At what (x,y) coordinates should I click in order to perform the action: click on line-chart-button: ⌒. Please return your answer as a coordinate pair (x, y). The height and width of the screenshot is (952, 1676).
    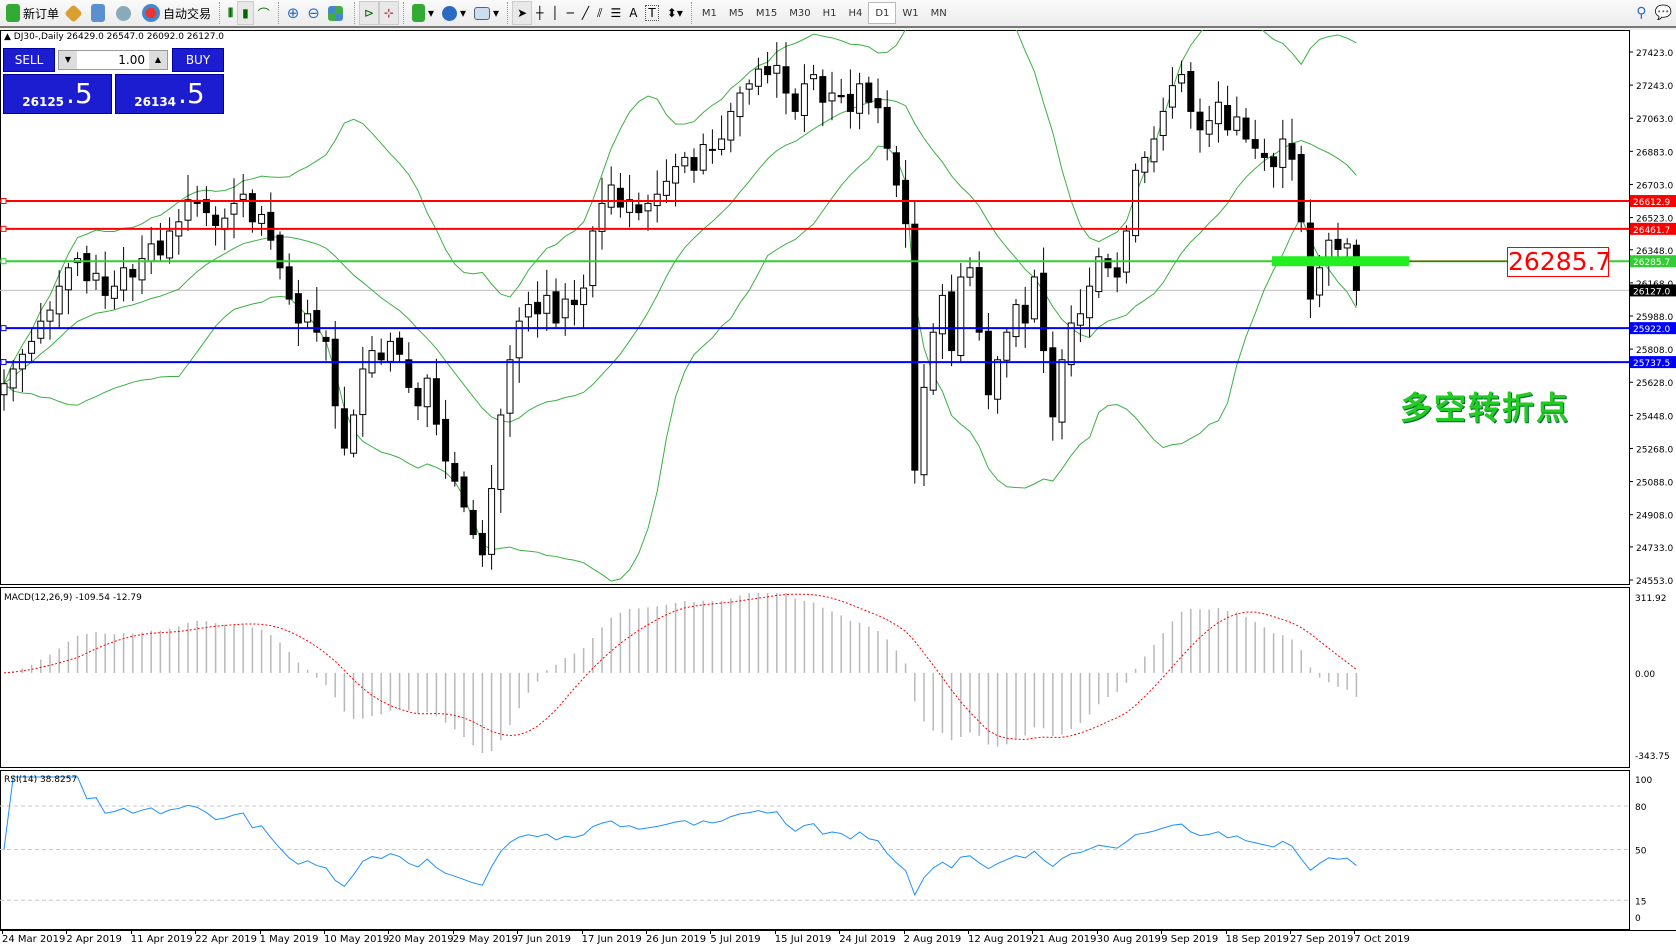
    Looking at the image, I should click on (264, 13).